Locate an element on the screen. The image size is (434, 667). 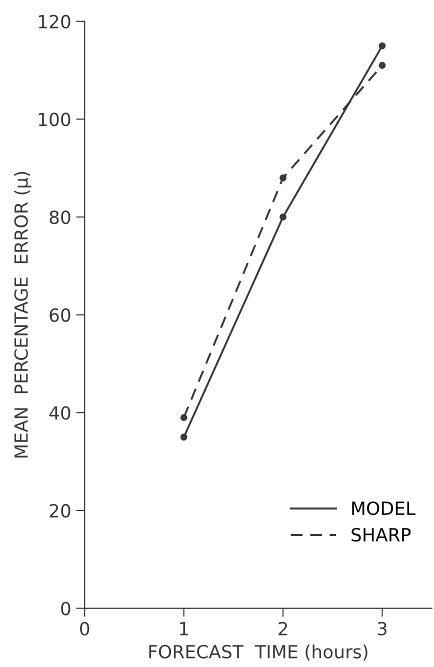
x-axis-title: FORECAST TIME (hours) is located at coordinates (258, 652).